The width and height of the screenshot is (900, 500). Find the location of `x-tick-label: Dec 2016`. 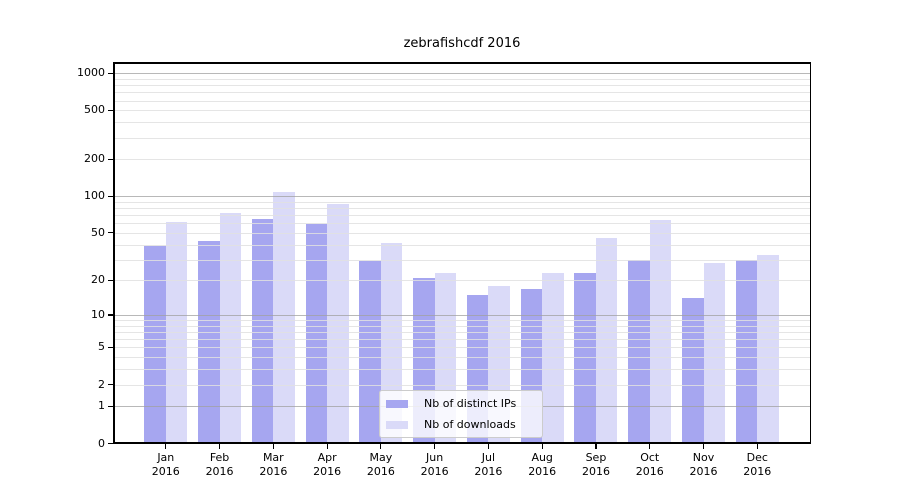

x-tick-label: Dec 2016 is located at coordinates (757, 465).